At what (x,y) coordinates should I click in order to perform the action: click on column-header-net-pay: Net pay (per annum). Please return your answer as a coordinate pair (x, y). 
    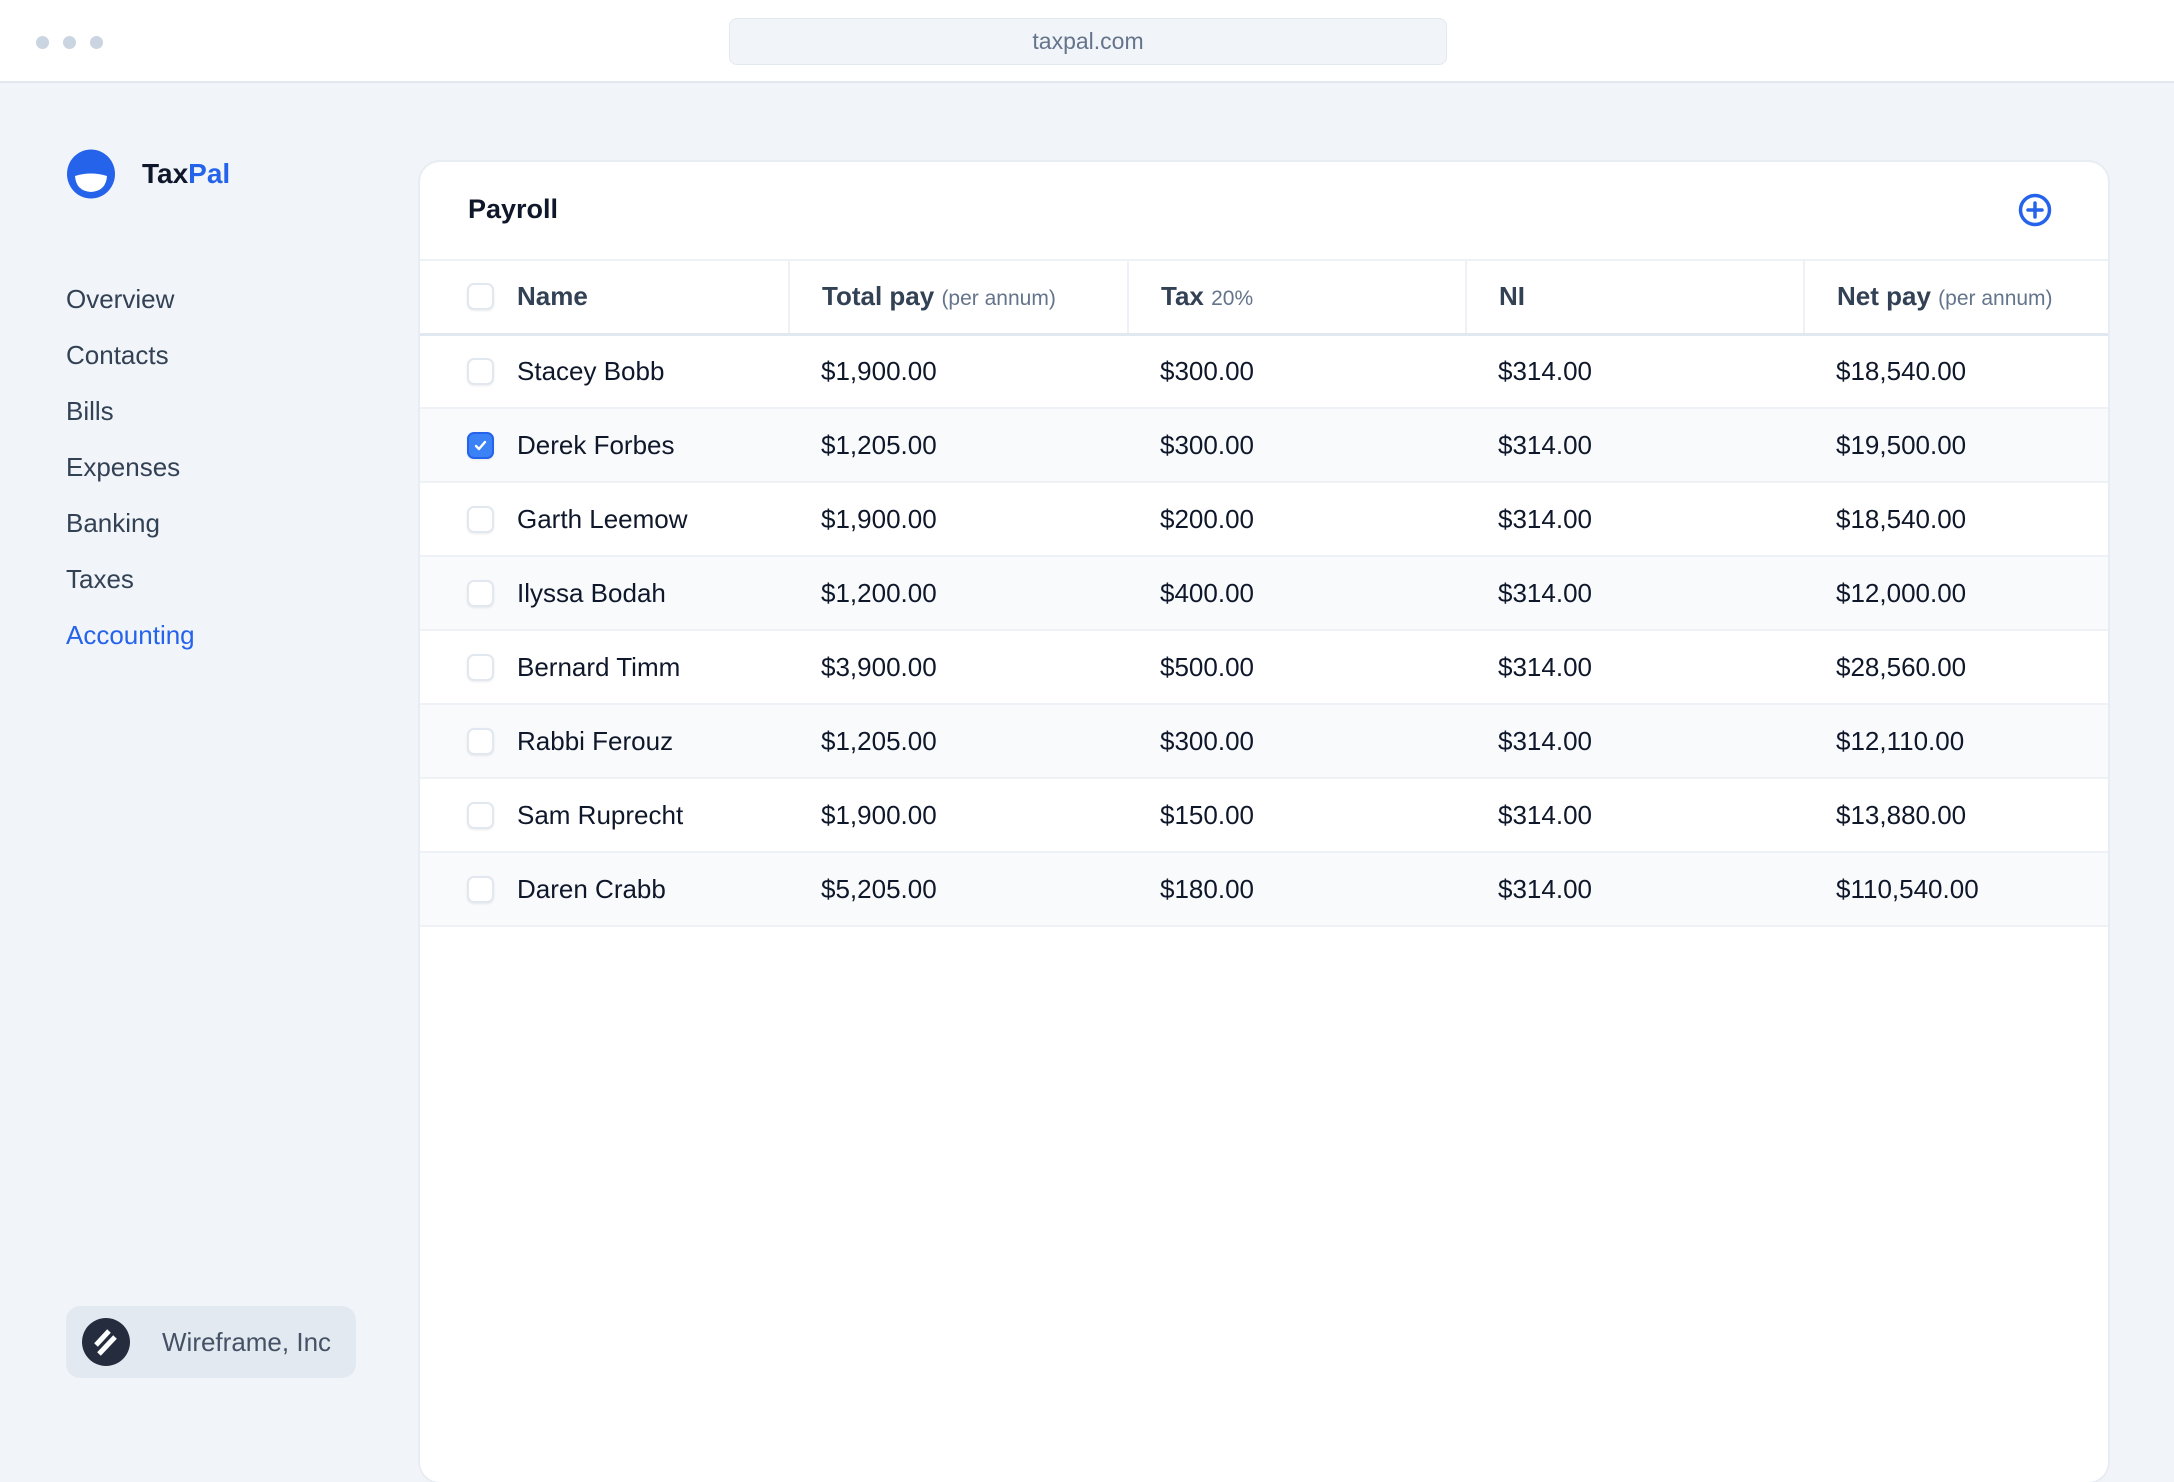
    Looking at the image, I should click on (1955, 297).